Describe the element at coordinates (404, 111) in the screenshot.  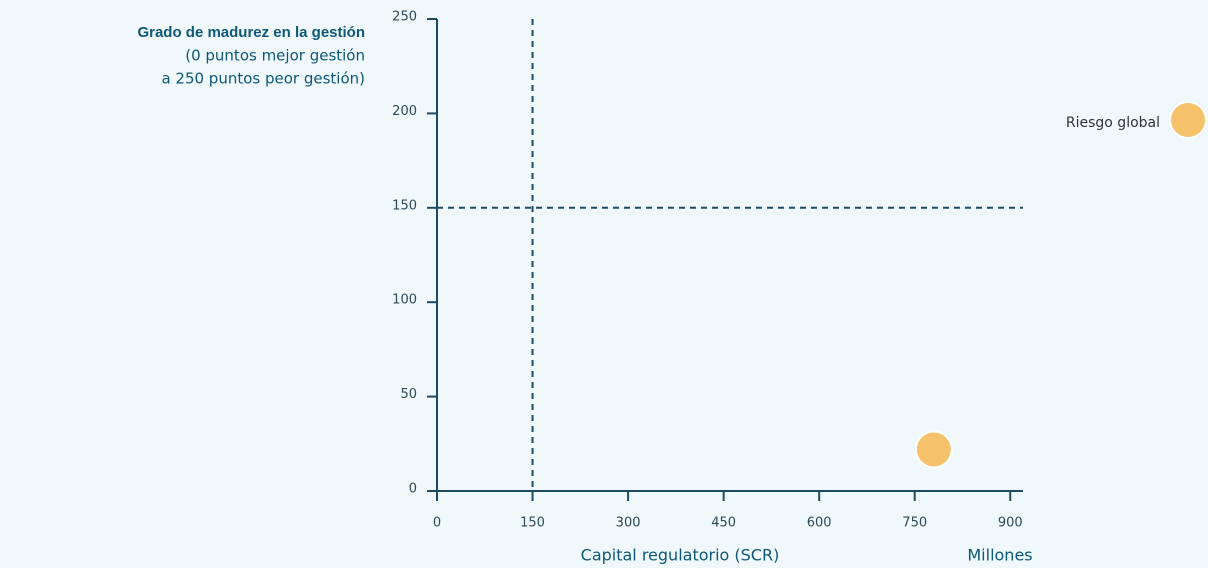
I see `y-tick-label: 200` at that location.